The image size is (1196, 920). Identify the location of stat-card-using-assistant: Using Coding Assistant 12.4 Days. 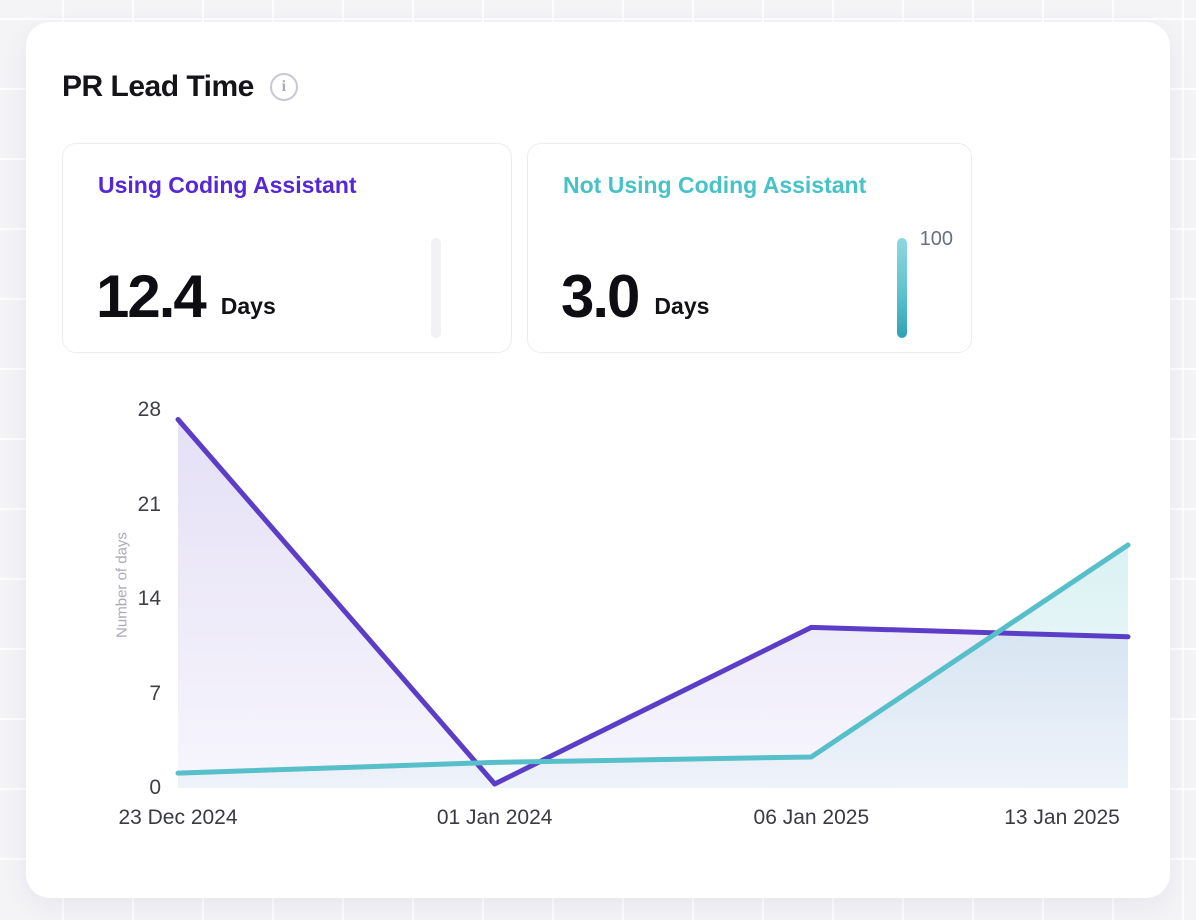
(287, 248).